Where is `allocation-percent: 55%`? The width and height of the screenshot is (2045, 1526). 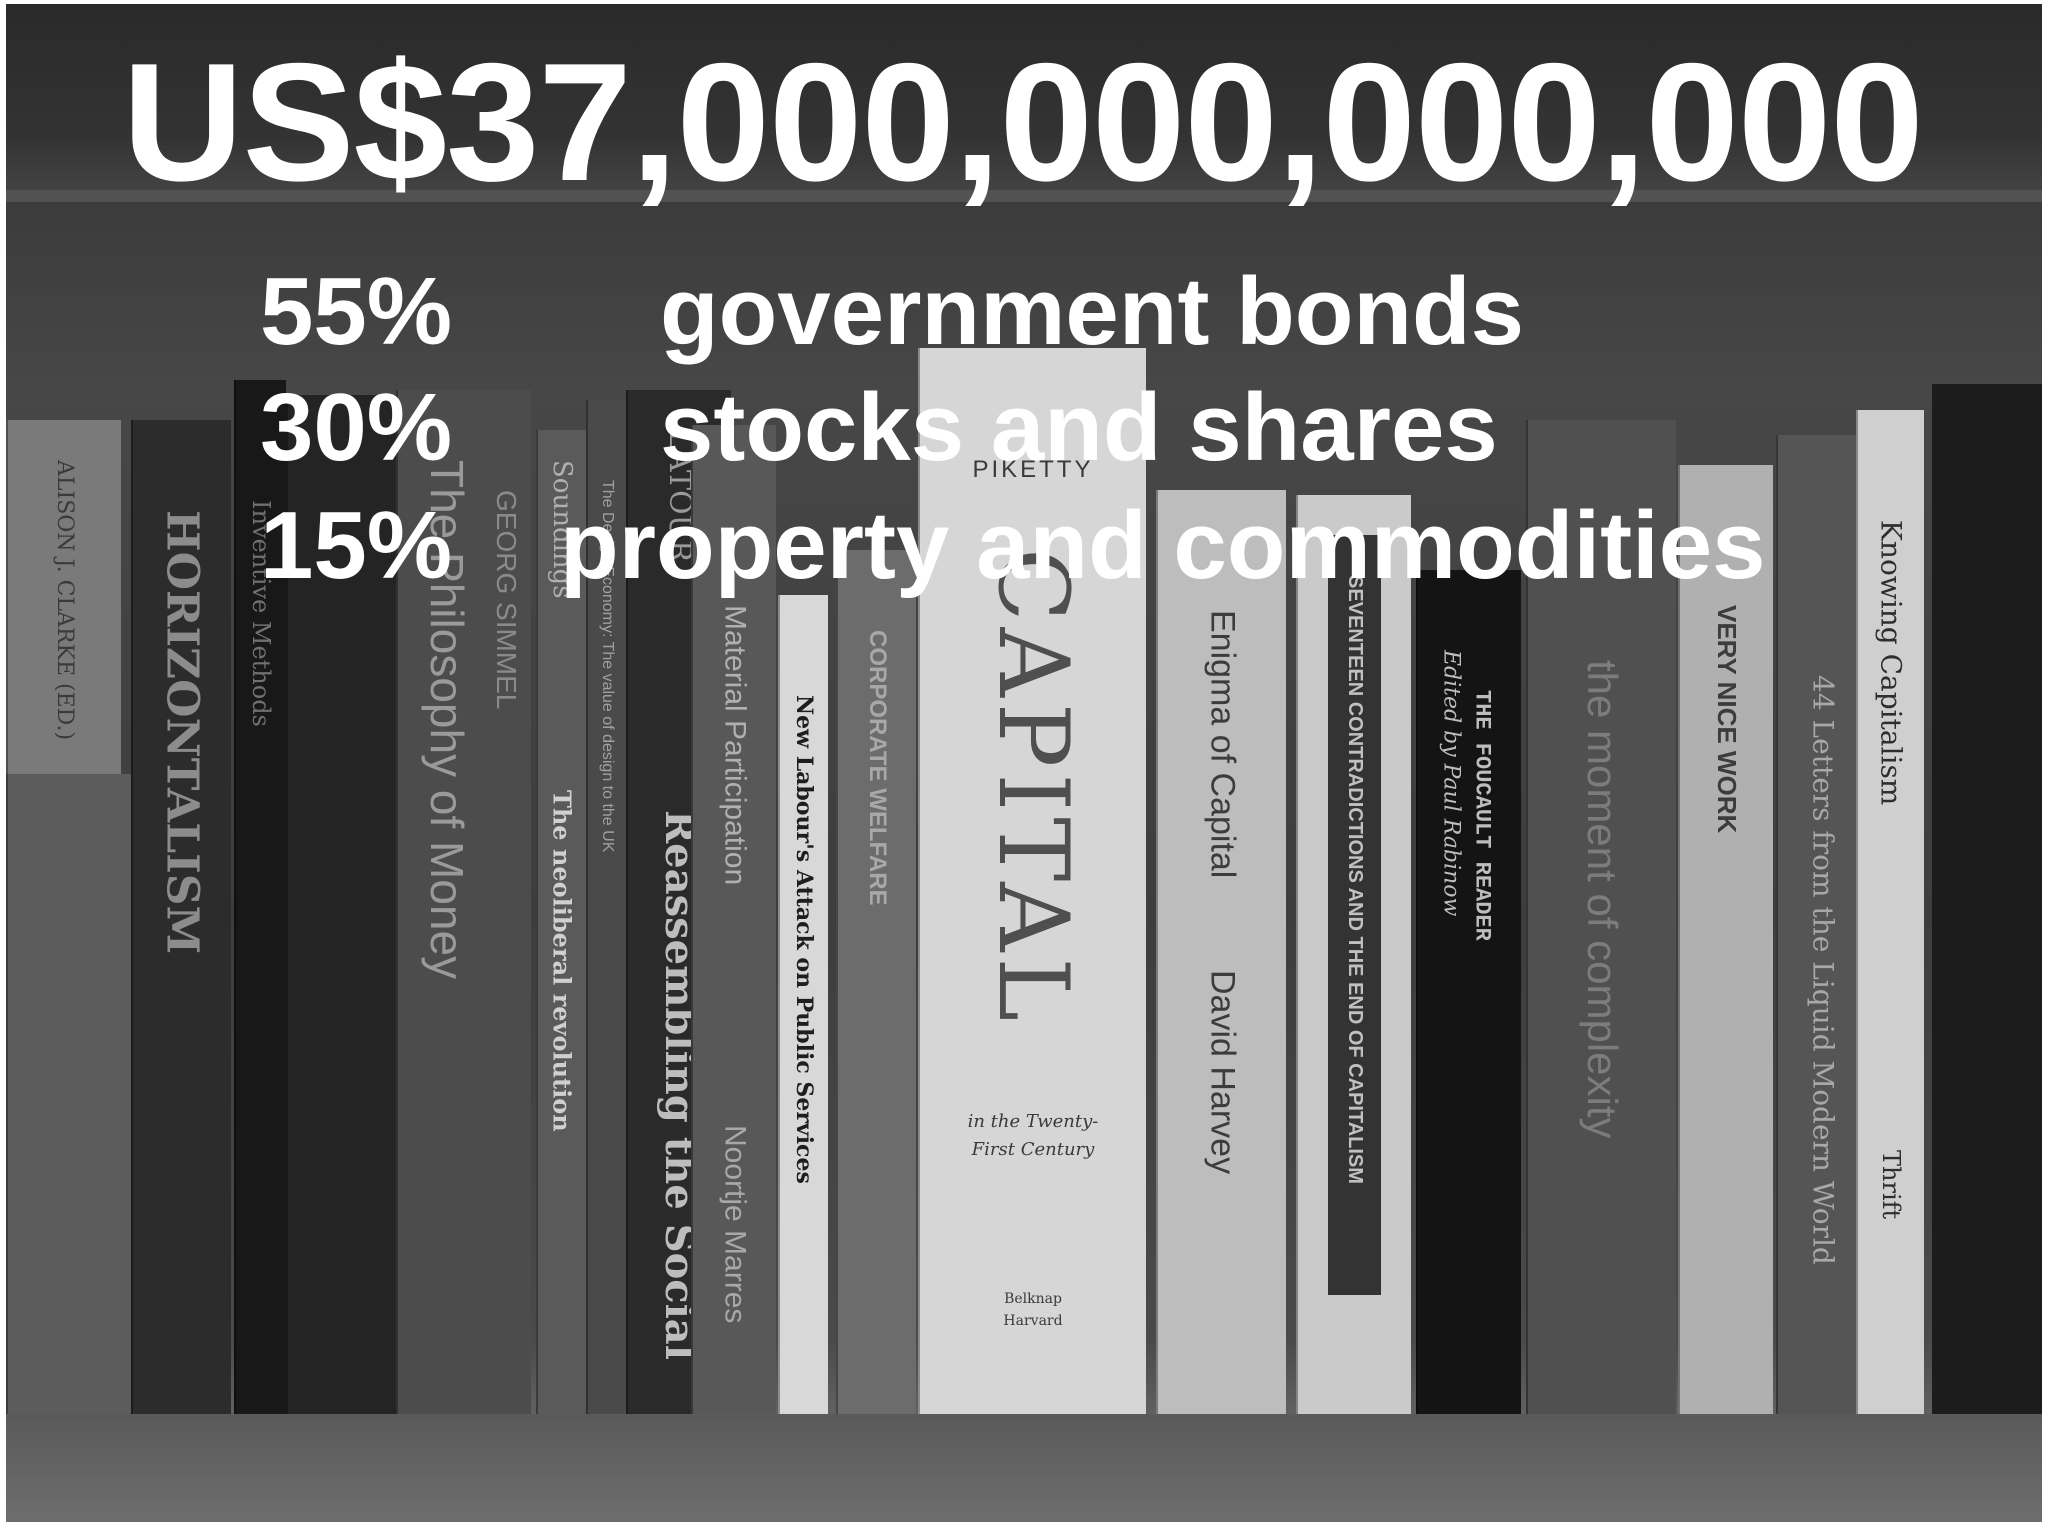 allocation-percent: 55% is located at coordinates (356, 311).